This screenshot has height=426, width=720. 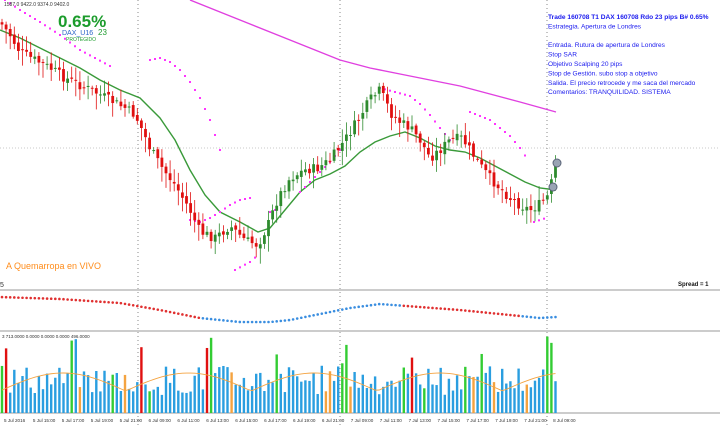 What do you see at coordinates (562, 55) in the screenshot?
I see `trade-info-line: Stop SAR` at bounding box center [562, 55].